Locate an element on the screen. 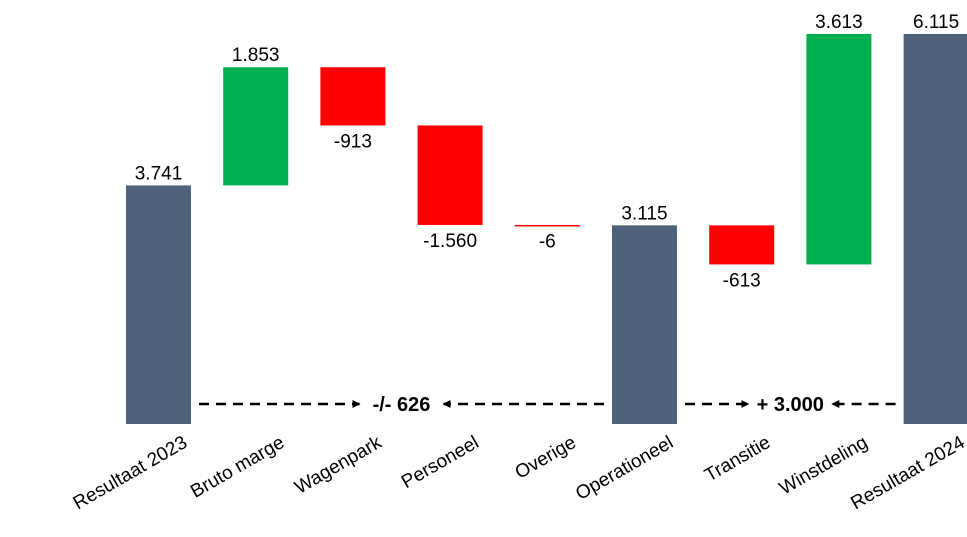 This screenshot has width=967, height=537. category-label-personeel: Personeel is located at coordinates (440, 462).